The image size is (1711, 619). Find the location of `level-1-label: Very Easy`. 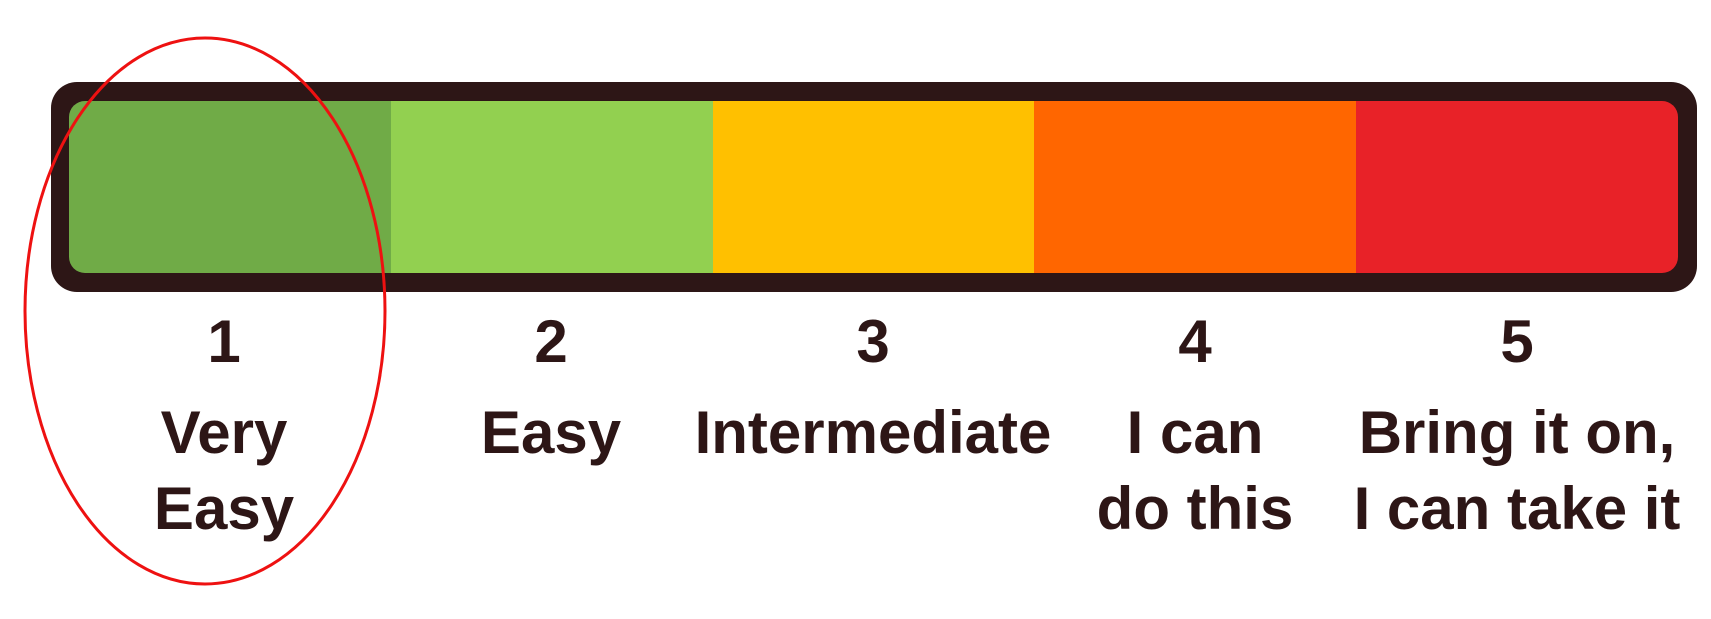

level-1-label: Very Easy is located at coordinates (224, 471).